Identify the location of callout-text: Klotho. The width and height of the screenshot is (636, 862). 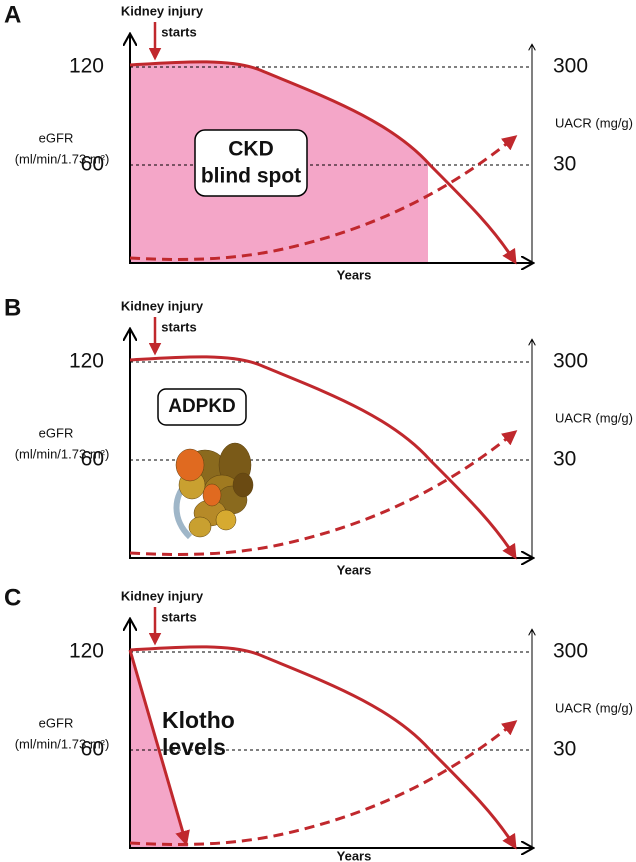
(198, 720).